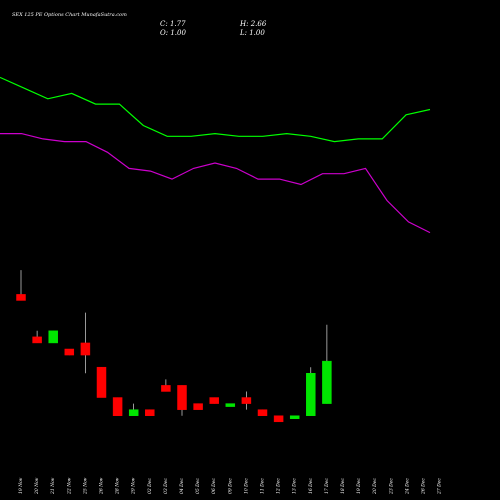 The height and width of the screenshot is (500, 500). I want to click on x-tick-label: 19 Dec, so click(359, 486).